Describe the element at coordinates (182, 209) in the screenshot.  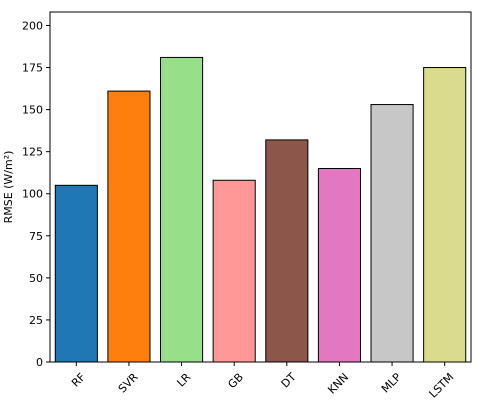
I see `bar-lr` at that location.